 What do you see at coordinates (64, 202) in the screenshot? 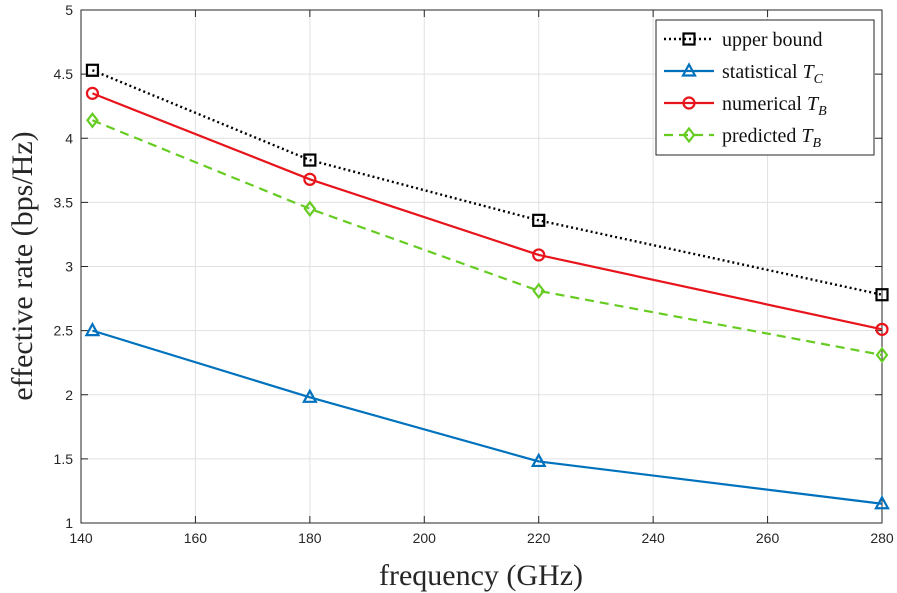
I see `y-tick-label: 3.5` at bounding box center [64, 202].